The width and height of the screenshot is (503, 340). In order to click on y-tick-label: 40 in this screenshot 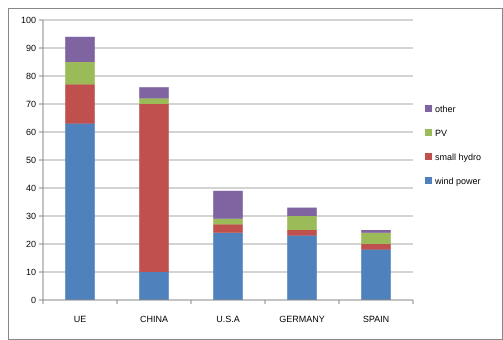, I will do `click(31, 188)`.